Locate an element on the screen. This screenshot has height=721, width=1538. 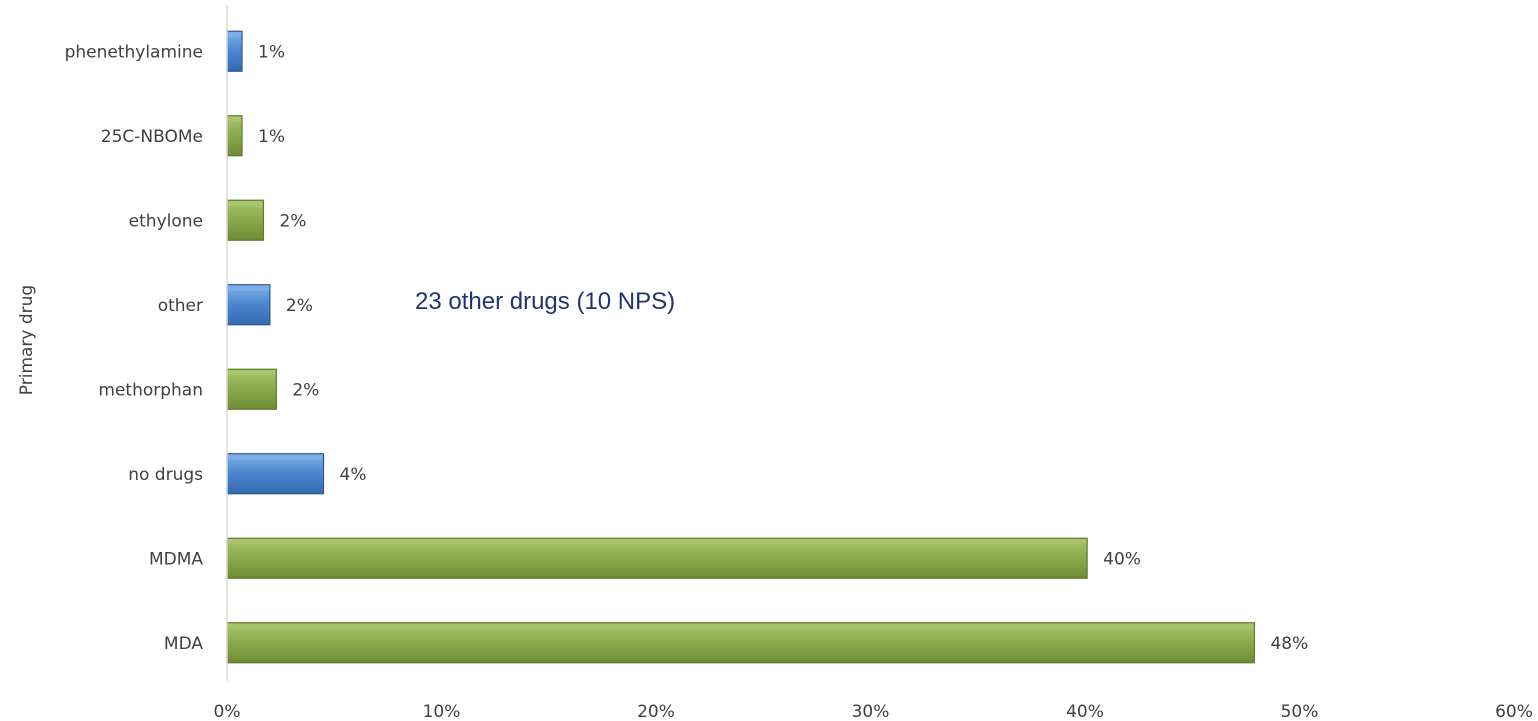
x-tick-label: 40% is located at coordinates (1085, 711).